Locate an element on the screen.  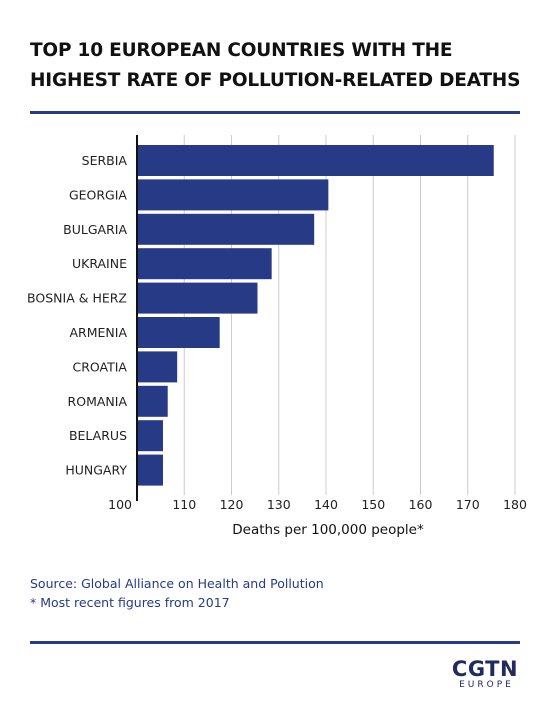
category-label: BULGARIA is located at coordinates (95, 229).